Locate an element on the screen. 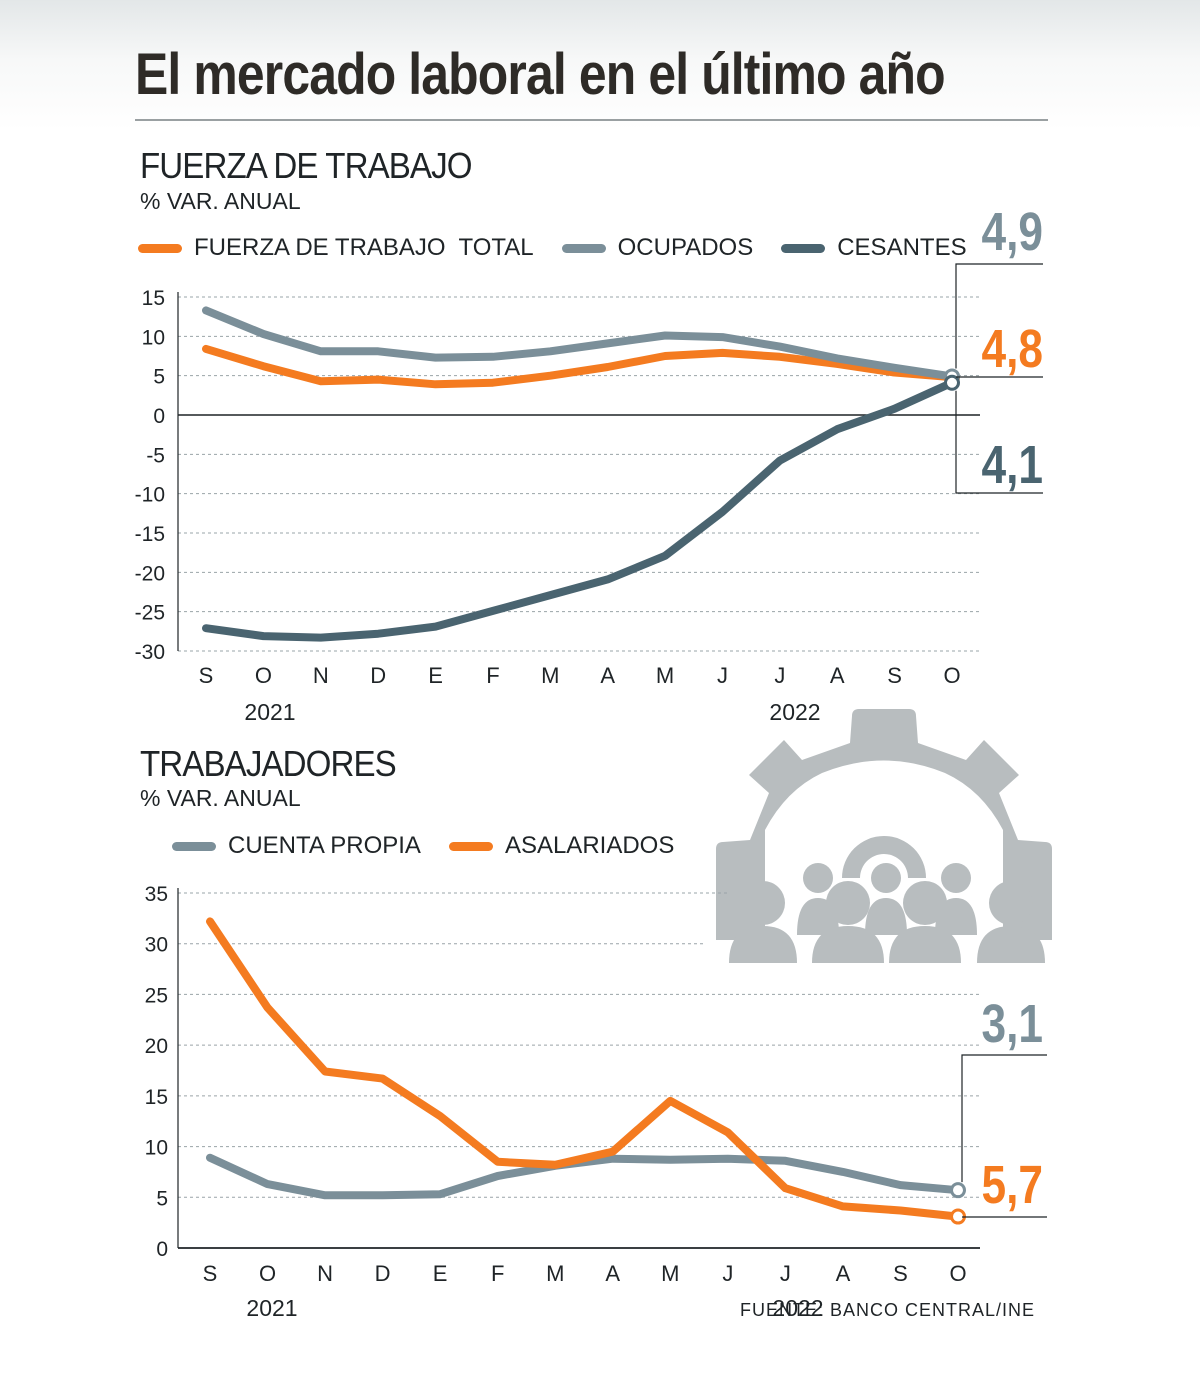 The image size is (1200, 1381). y-tick-label: 25 is located at coordinates (156, 995).